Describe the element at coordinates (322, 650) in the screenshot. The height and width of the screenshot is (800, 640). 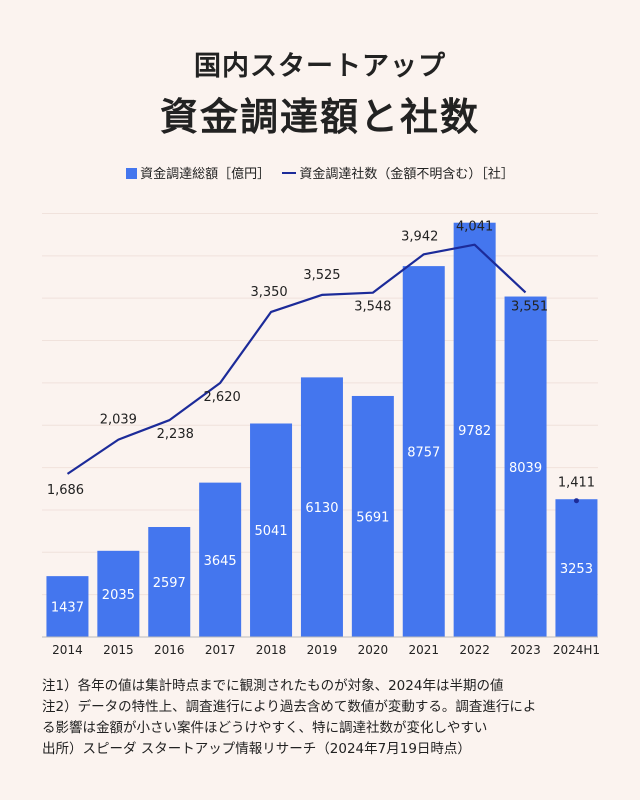
I see `x-tick-label-2019: 2019` at that location.